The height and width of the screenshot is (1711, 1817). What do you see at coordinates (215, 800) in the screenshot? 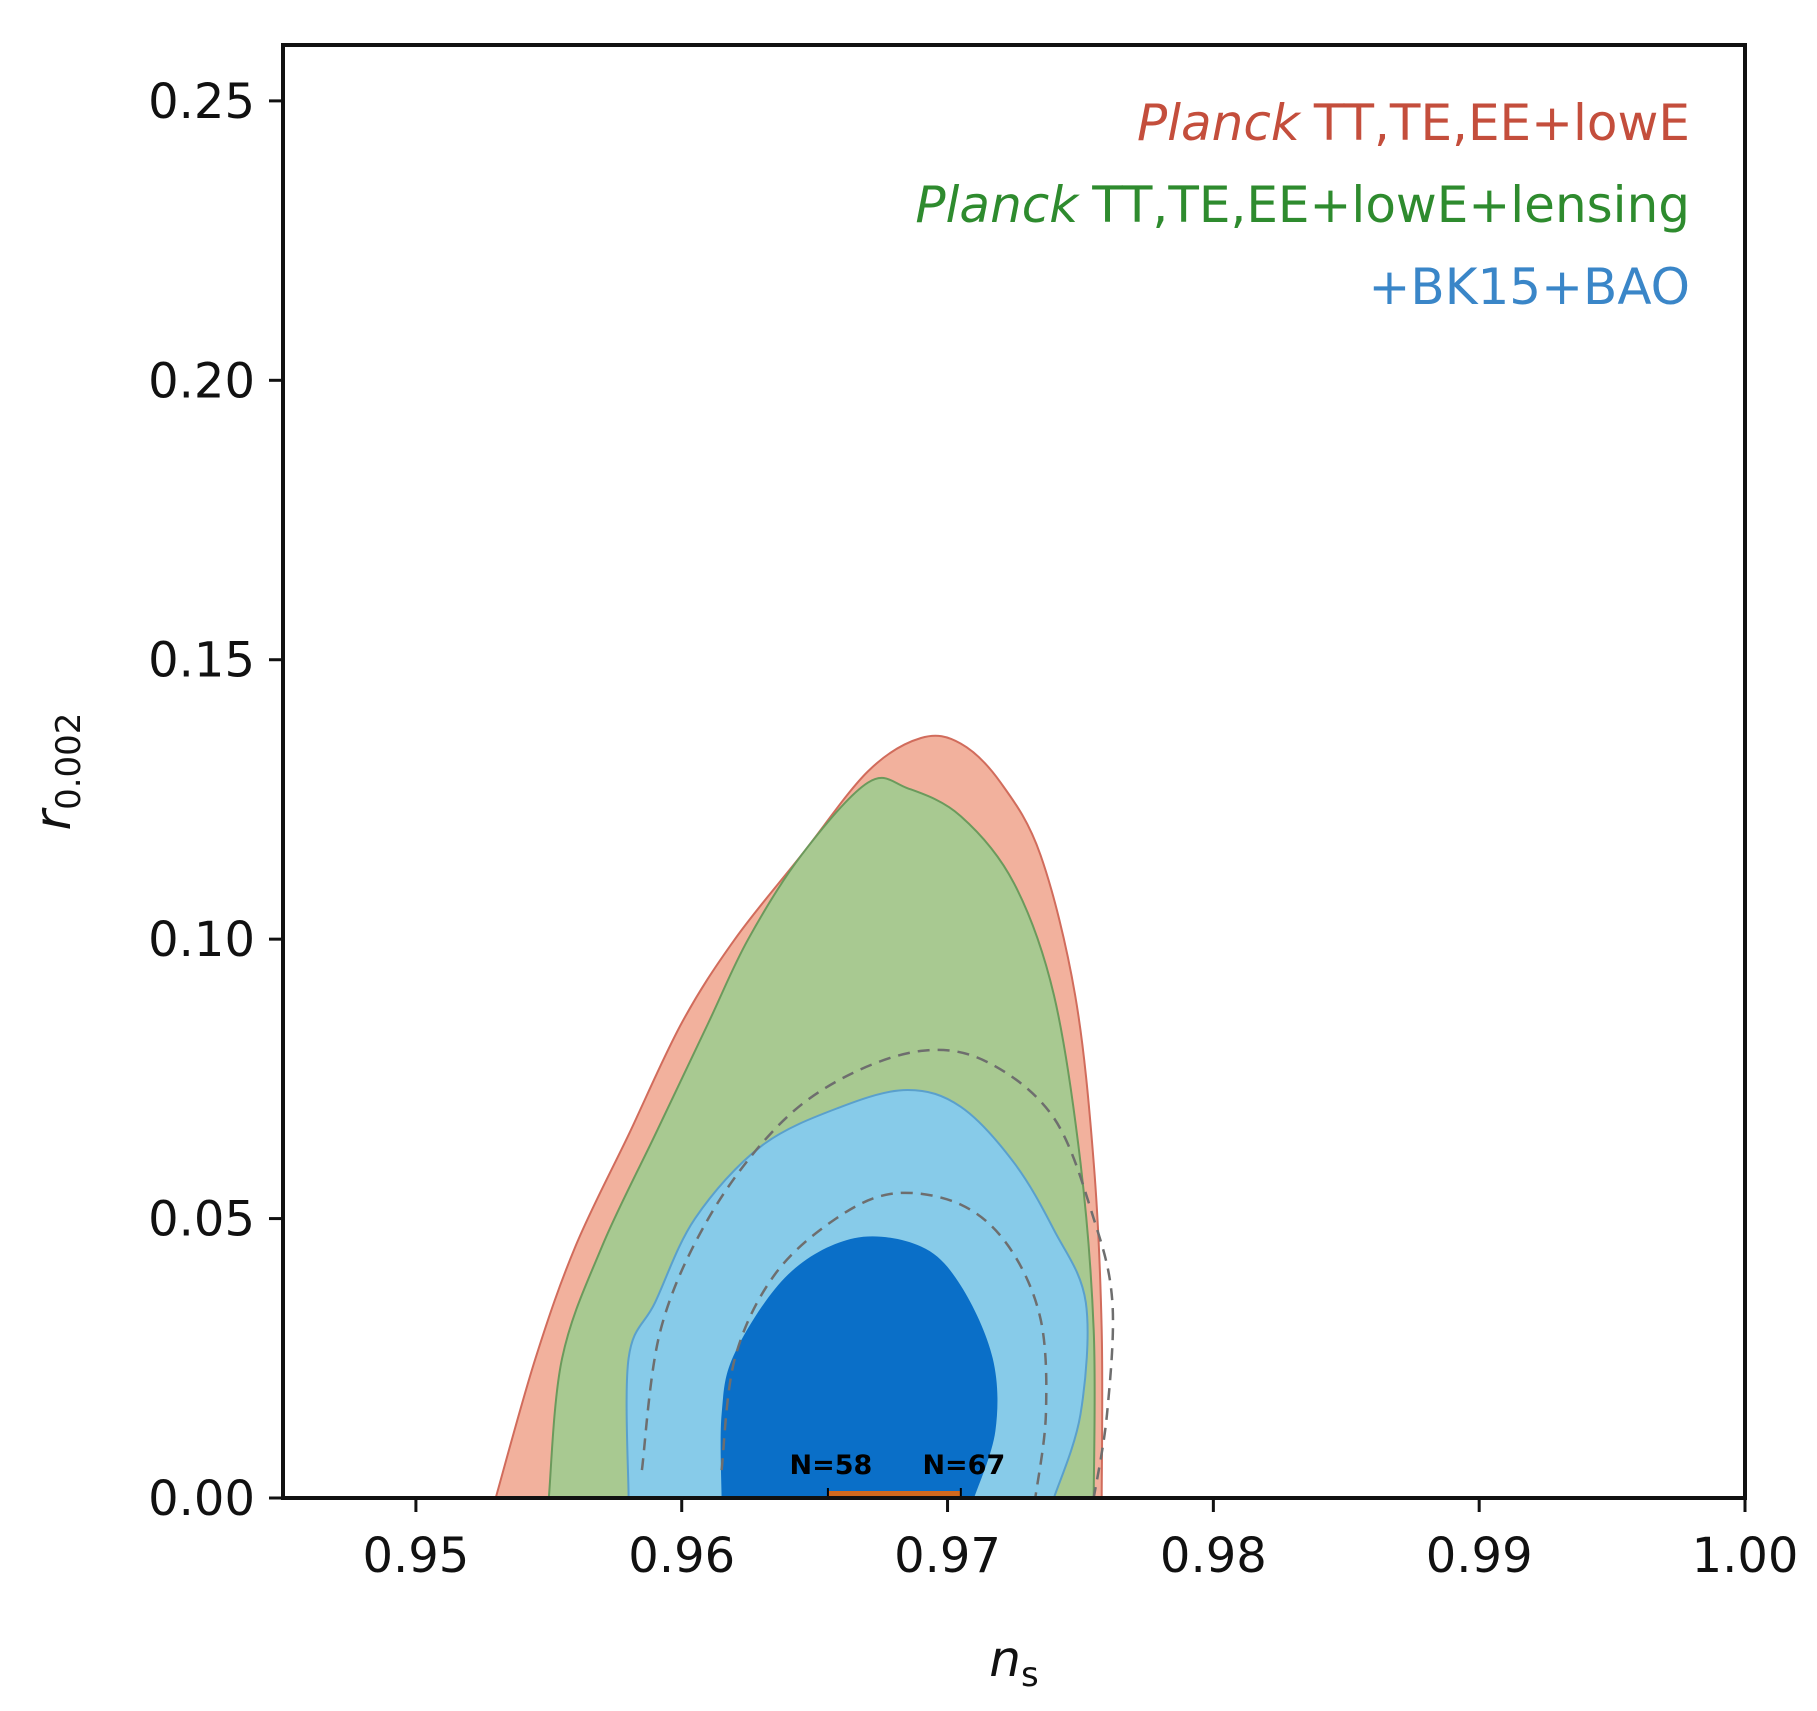
I see `y-axis-ticks: 0.00 0.05 0.10 0.15 0.20 0.25` at bounding box center [215, 800].